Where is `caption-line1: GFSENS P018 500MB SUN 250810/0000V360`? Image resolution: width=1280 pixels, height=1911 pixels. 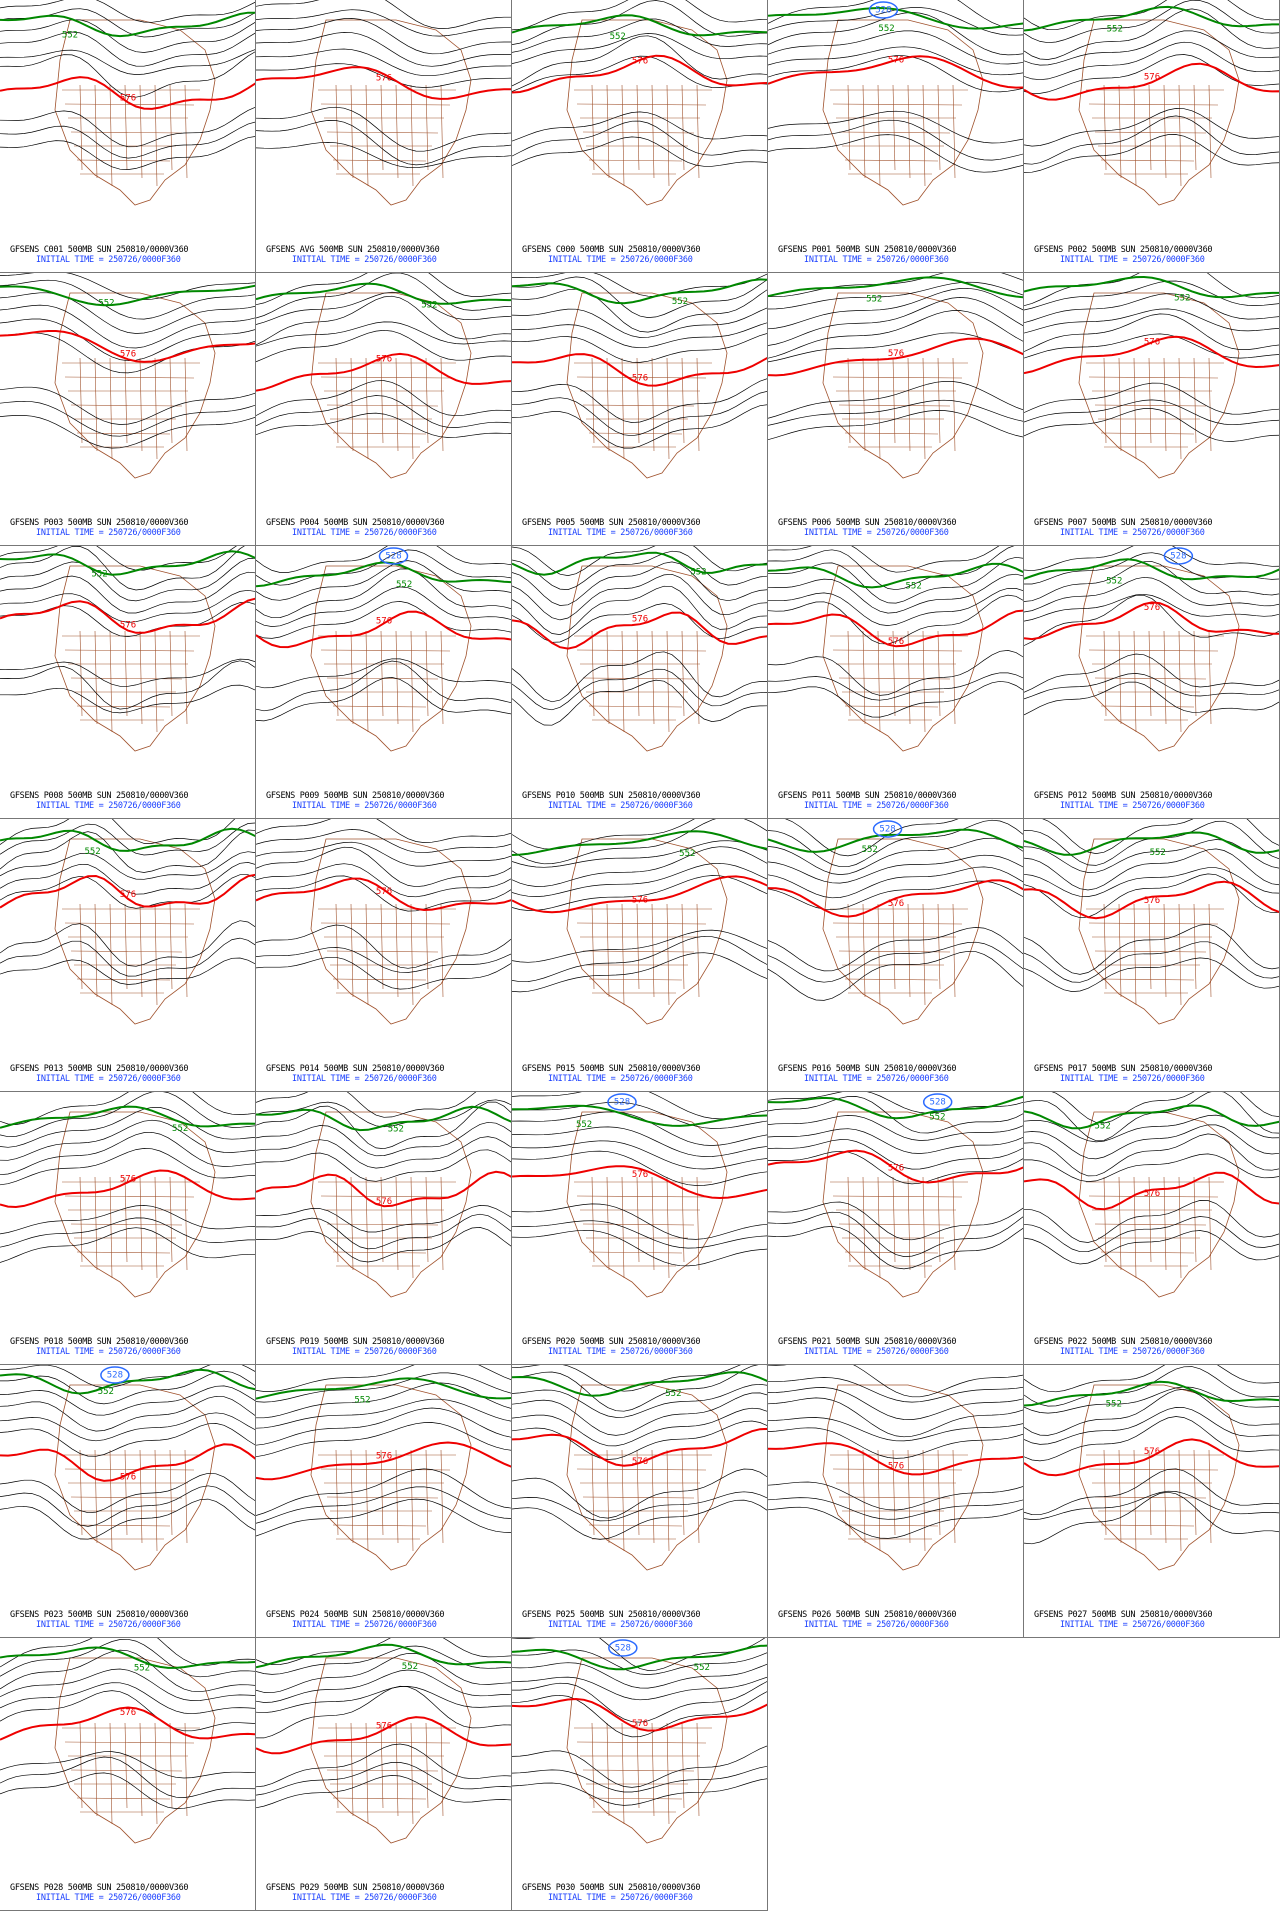 caption-line1: GFSENS P018 500MB SUN 250810/0000V360 is located at coordinates (99, 1342).